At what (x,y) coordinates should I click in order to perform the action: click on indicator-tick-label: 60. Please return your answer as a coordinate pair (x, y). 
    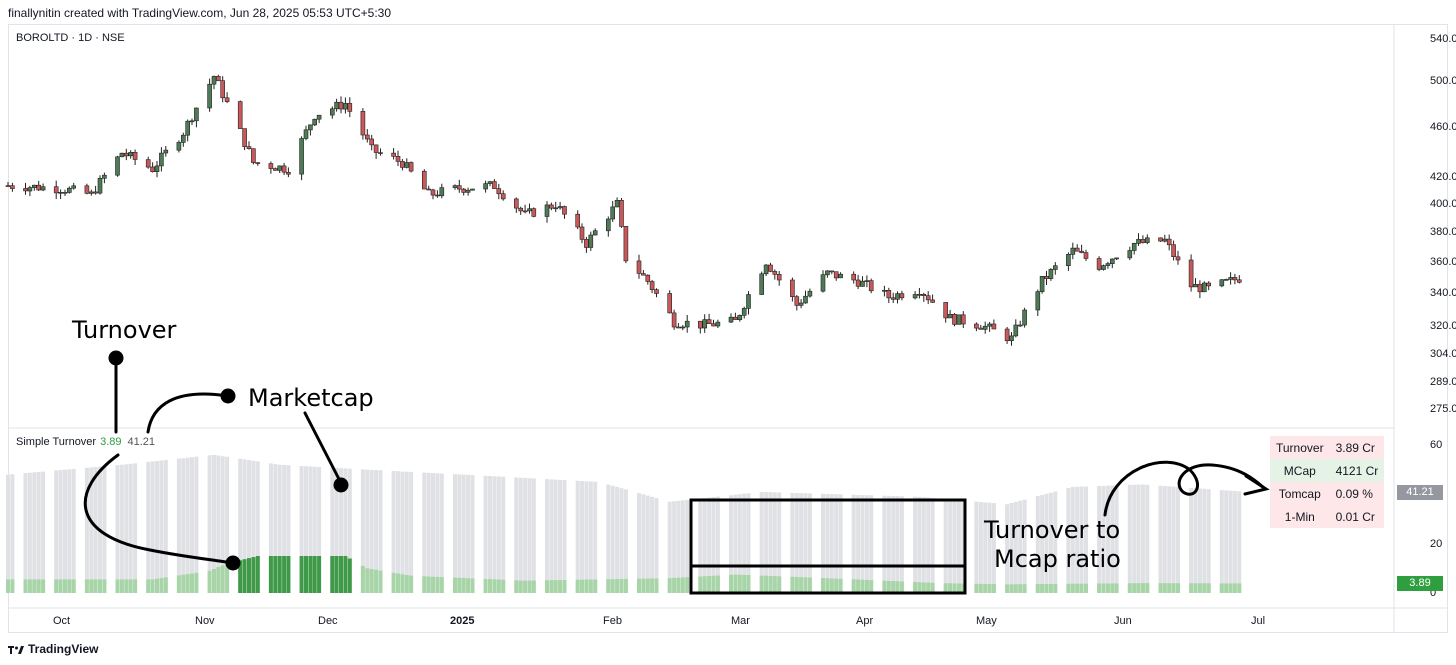
    Looking at the image, I should click on (1436, 445).